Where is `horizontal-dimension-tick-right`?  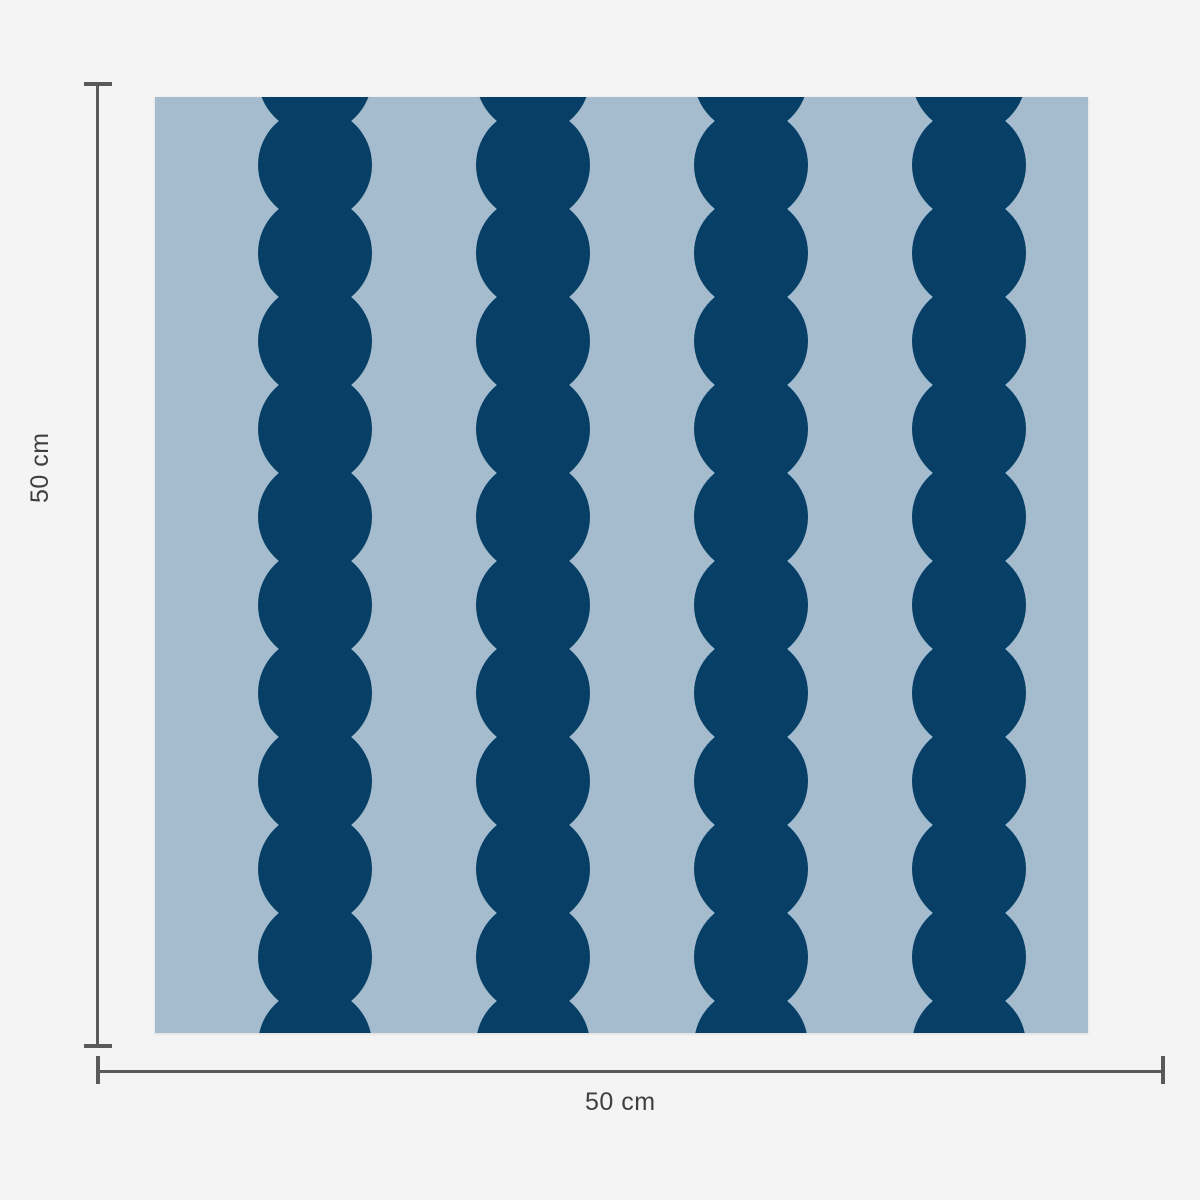
horizontal-dimension-tick-right is located at coordinates (1163, 1070).